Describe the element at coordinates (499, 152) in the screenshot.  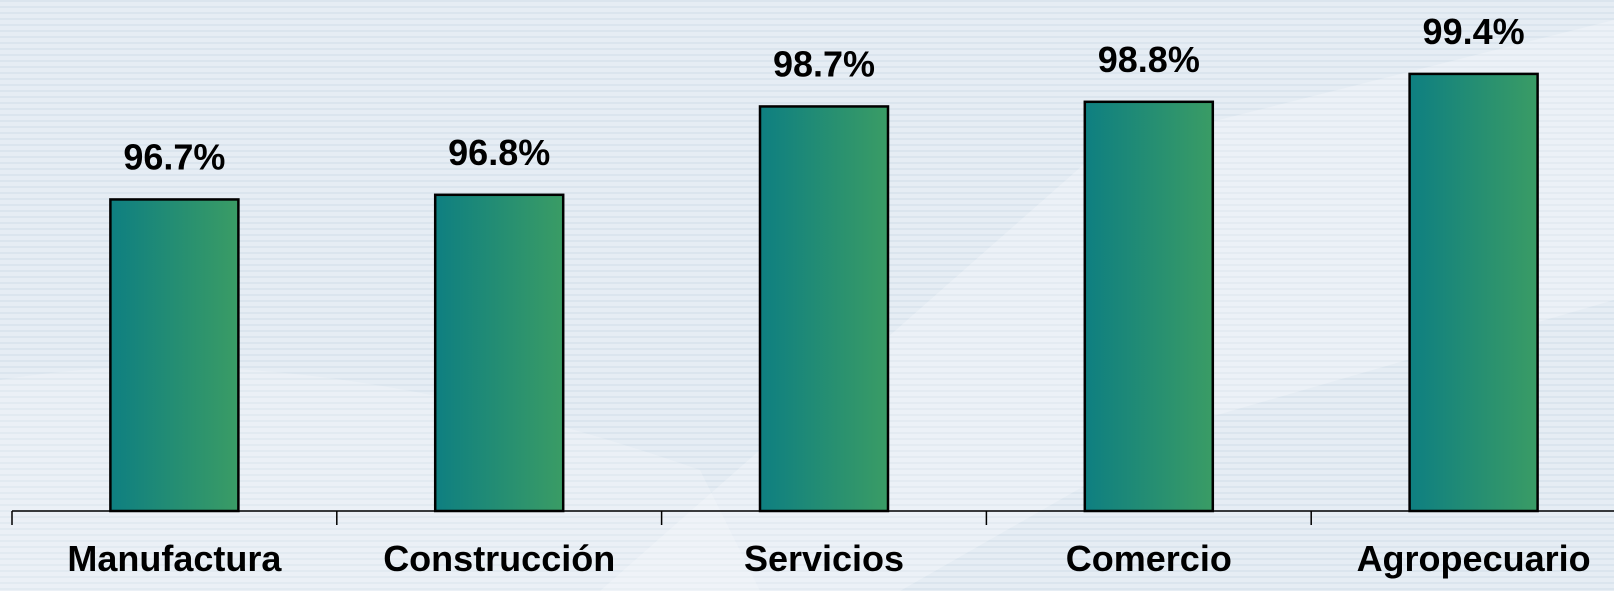
I see `value-label: 96.8%` at that location.